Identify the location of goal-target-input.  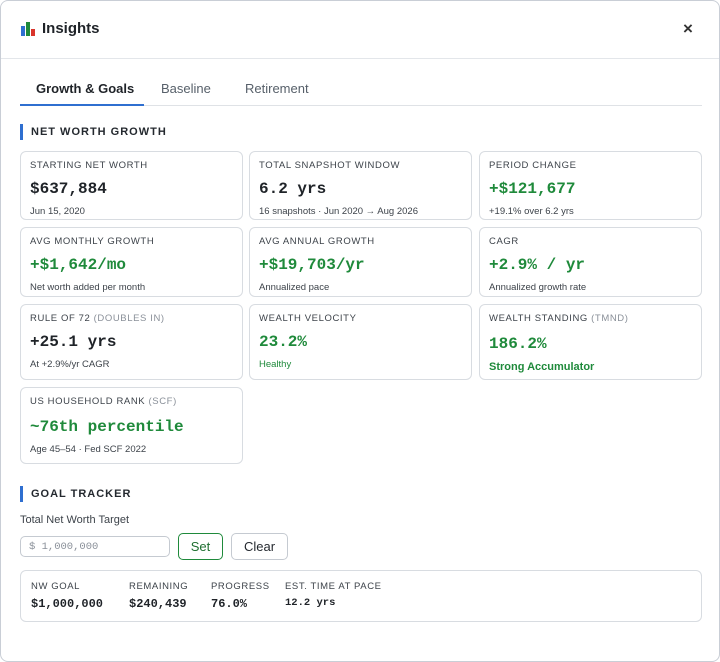
(95, 546).